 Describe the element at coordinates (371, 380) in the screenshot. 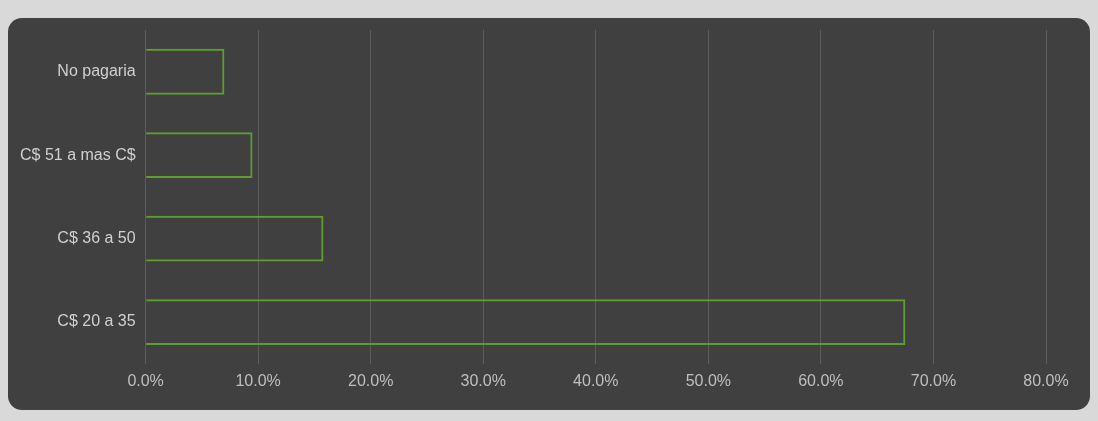

I see `x-tick-label: 20.0%` at that location.